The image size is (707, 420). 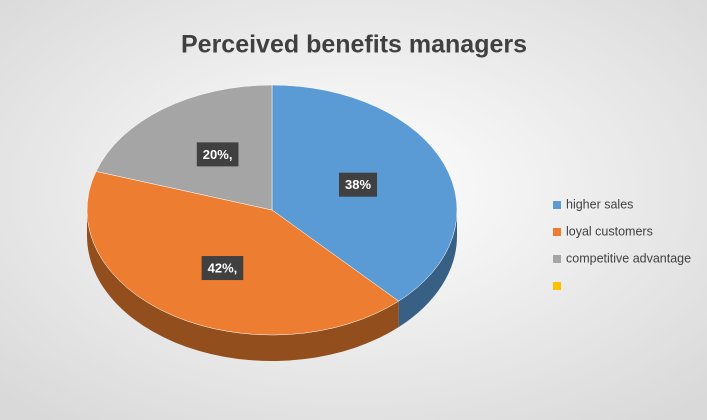 I want to click on data-label: 42%,, so click(x=222, y=268).